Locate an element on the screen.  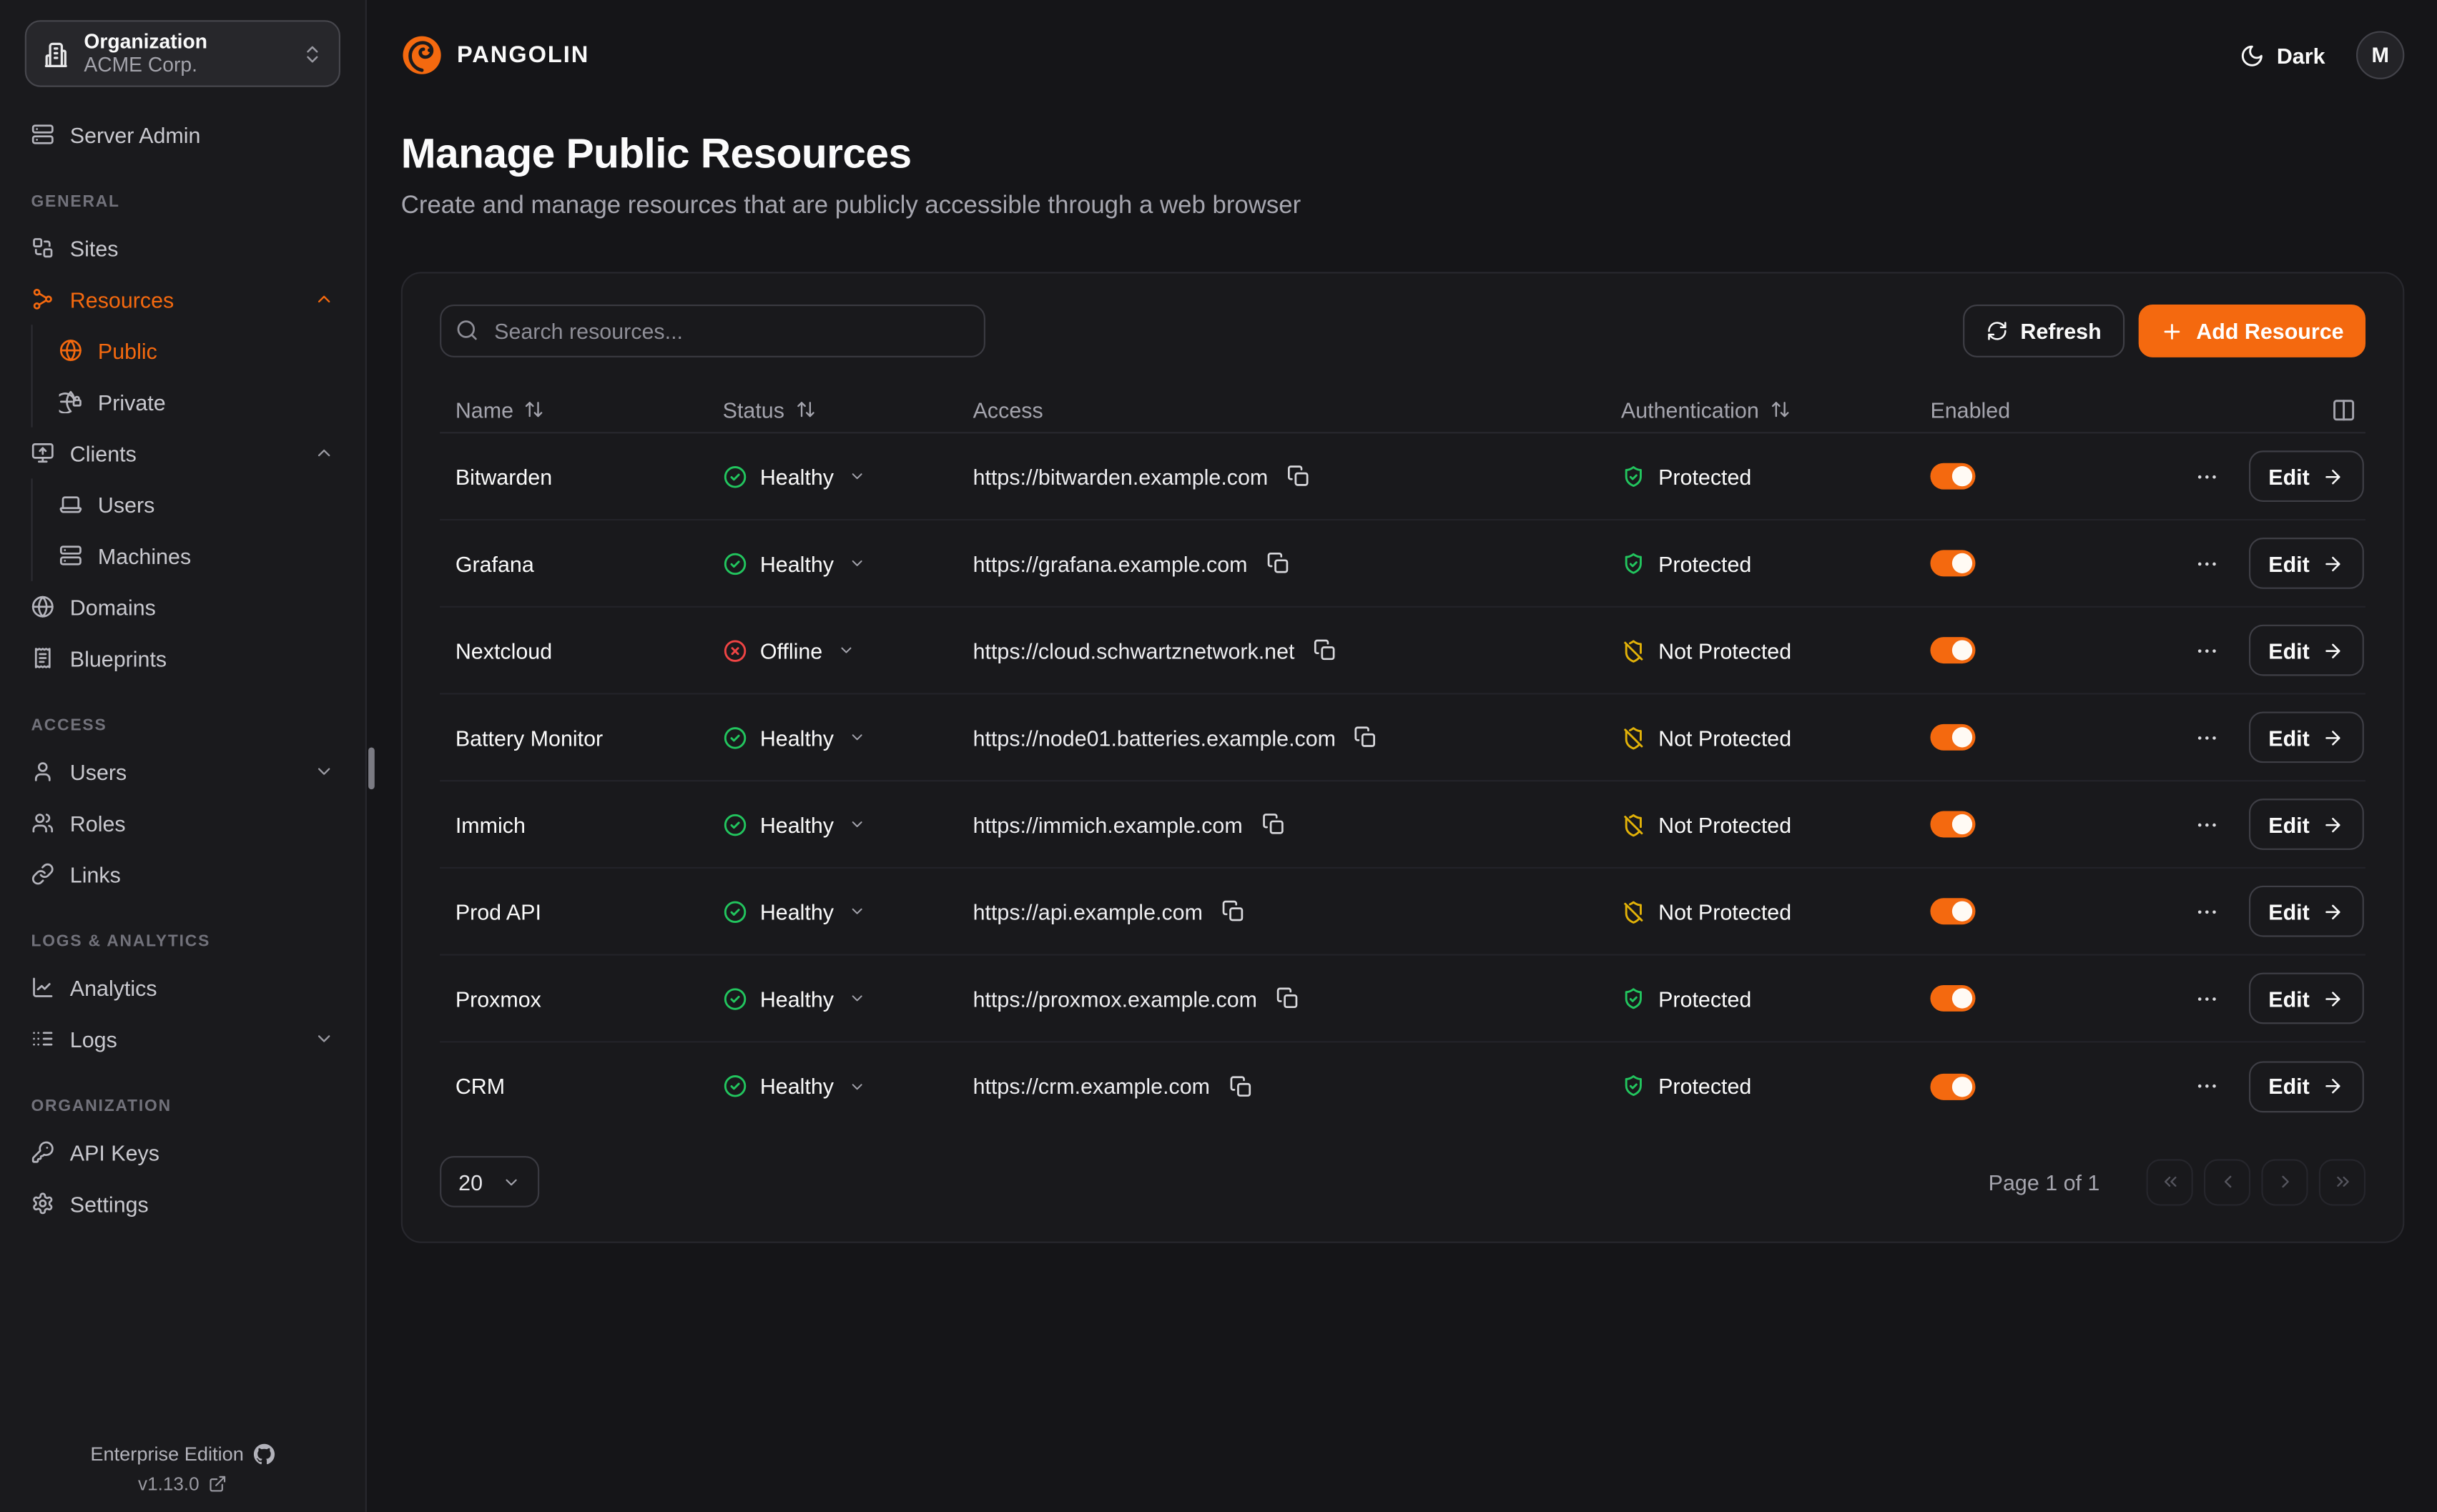
sidebar-item-resources: Resources is located at coordinates (182, 299).